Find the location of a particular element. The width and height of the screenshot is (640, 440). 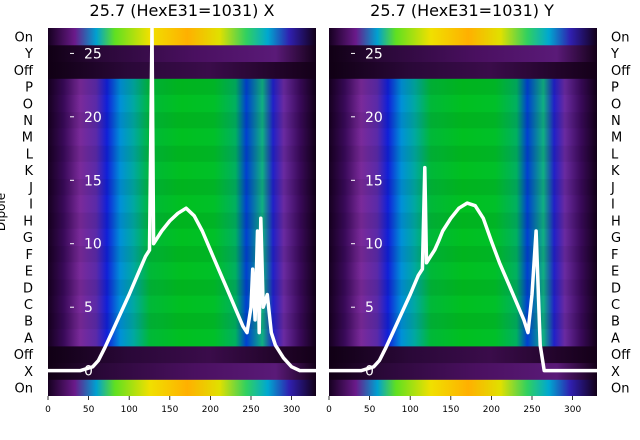

chart-title-x: 25.7 (HexE31=1031) X is located at coordinates (182, 10).